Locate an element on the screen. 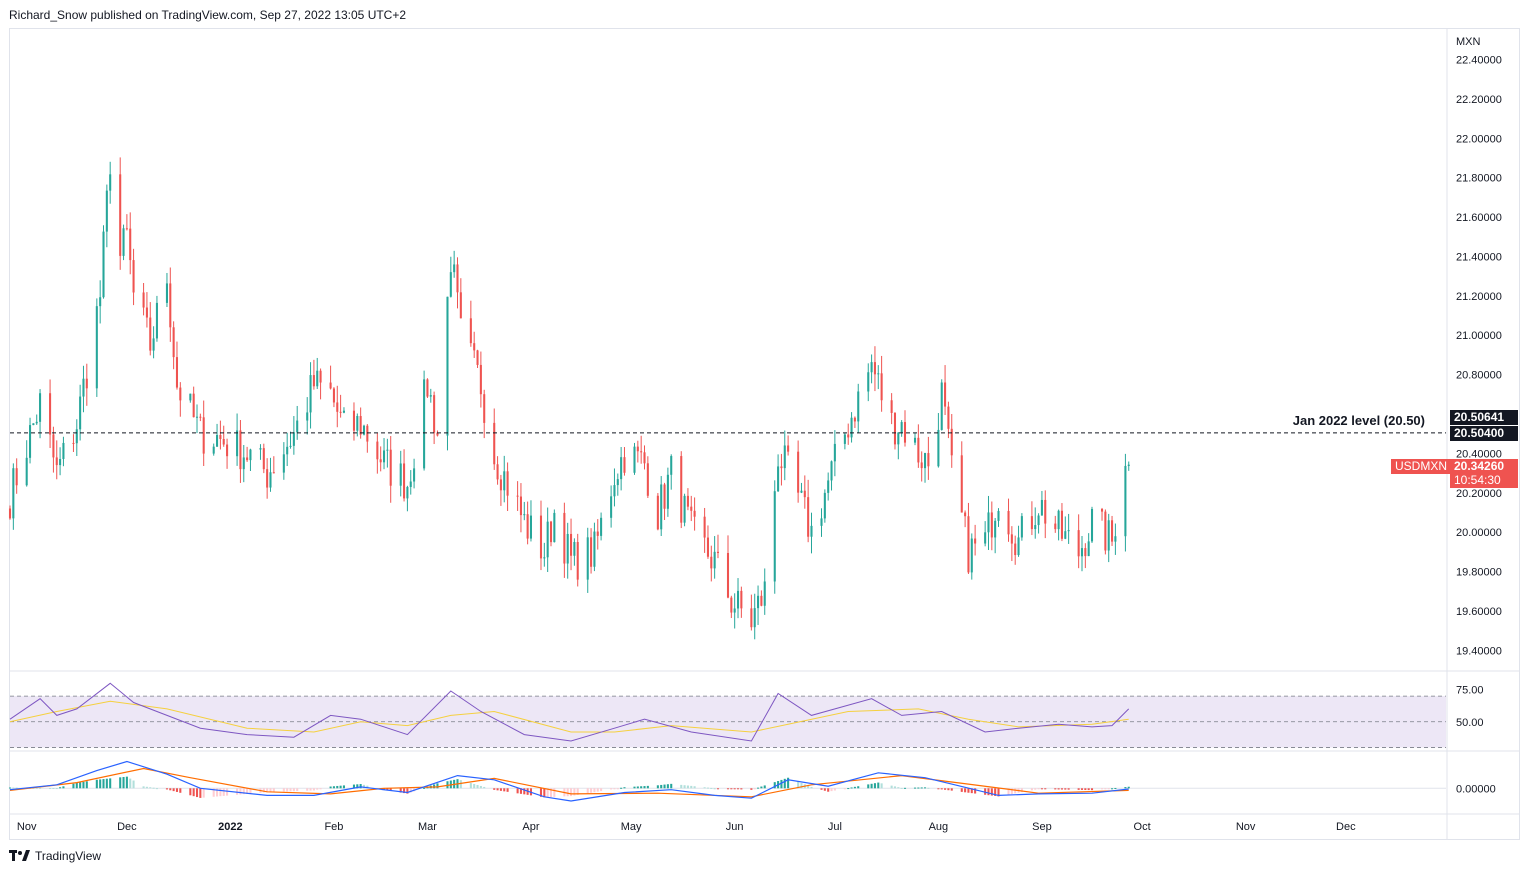 The image size is (1527, 875). time-axis-label: Dec is located at coordinates (127, 827).